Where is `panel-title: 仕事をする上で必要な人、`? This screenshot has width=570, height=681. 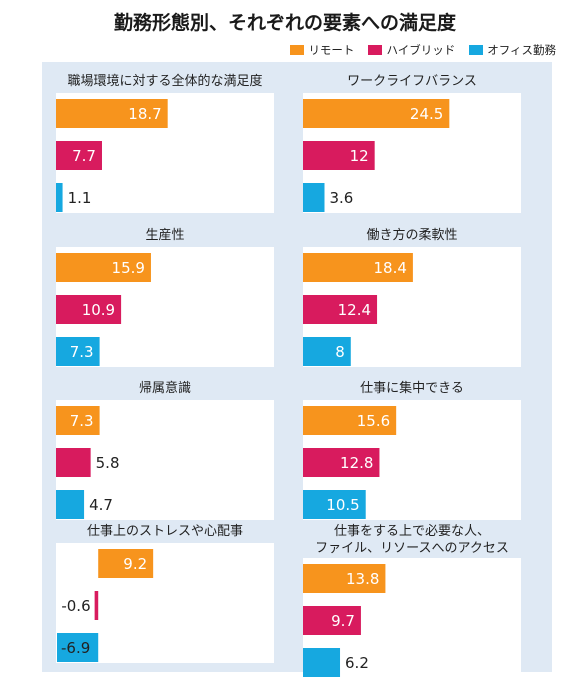
panel-title: 仕事をする上で必要な人、 is located at coordinates (412, 531).